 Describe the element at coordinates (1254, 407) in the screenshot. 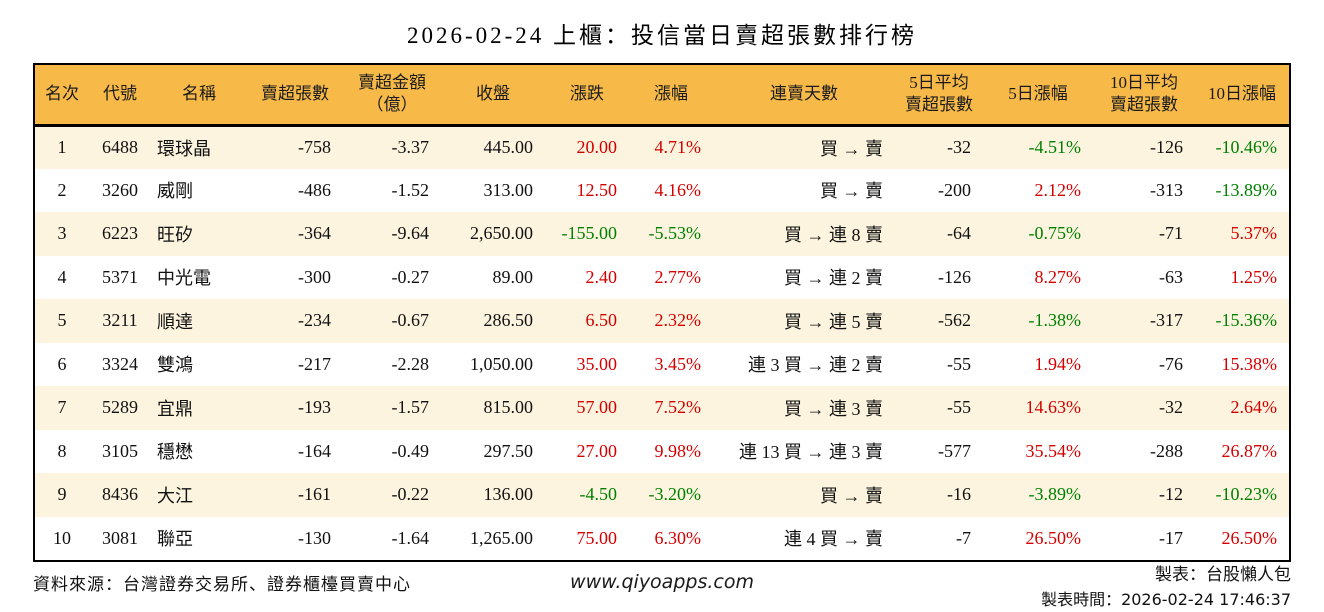

I see `cell-pct10: 2.64%` at that location.